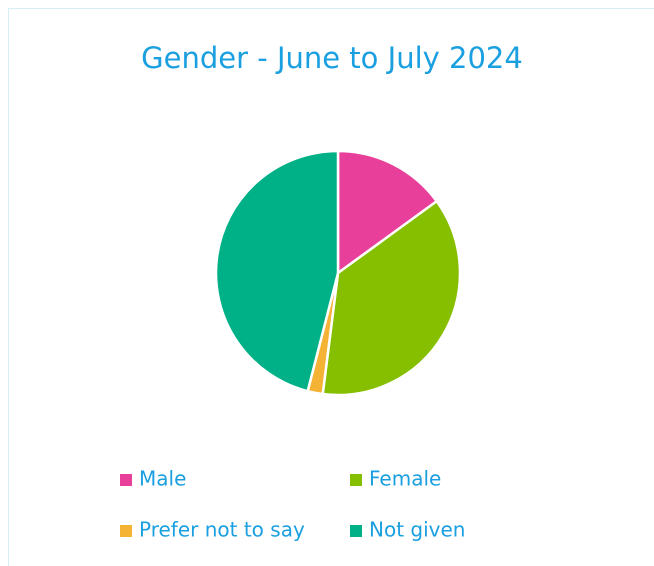 This screenshot has height=566, width=654. Describe the element at coordinates (162, 479) in the screenshot. I see `legend-label: Male` at that location.